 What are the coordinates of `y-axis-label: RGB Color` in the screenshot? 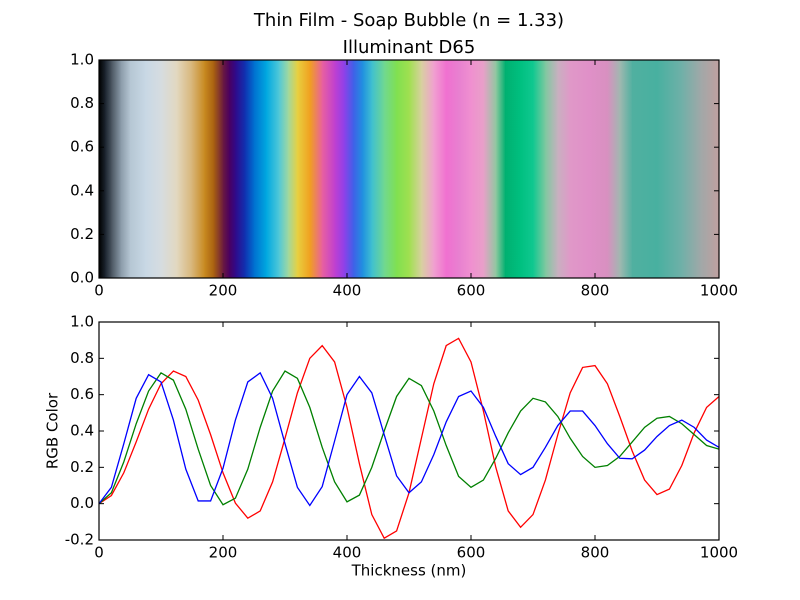 It's located at (53, 430).